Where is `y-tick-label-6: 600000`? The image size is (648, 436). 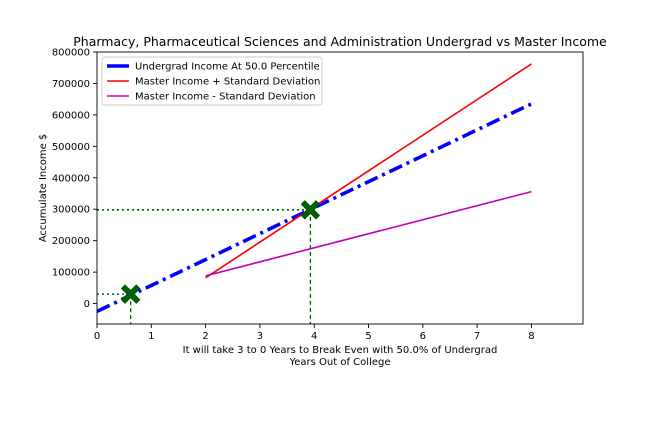 y-tick-label-6: 600000 is located at coordinates (71, 115).